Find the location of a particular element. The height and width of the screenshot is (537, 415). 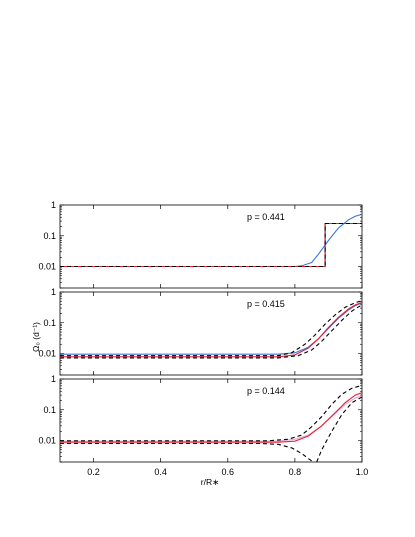

panel-1: 0.01 0.1 1 p = 0.441 is located at coordinates (200, 244).